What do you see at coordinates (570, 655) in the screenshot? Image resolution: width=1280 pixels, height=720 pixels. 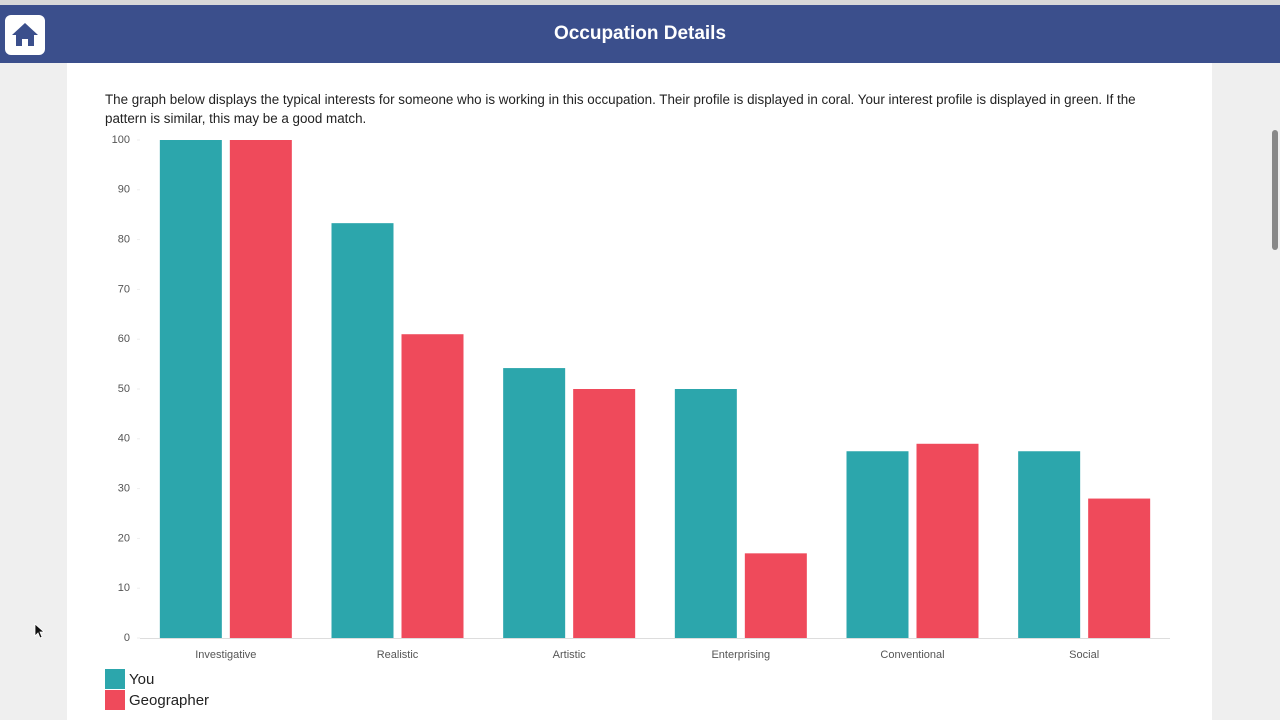 I see `x-tick-label: Artistic` at bounding box center [570, 655].